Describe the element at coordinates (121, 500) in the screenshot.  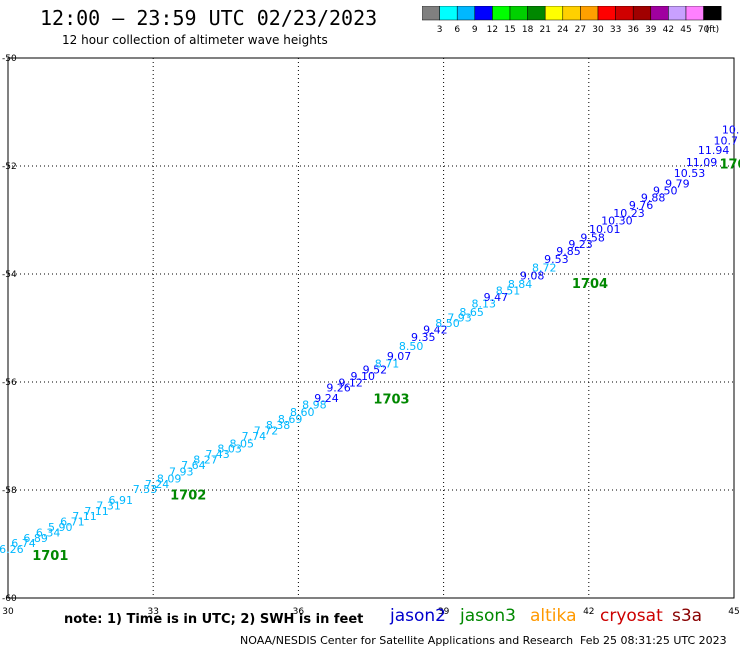
I see `wave-height-label: 6.91` at that location.